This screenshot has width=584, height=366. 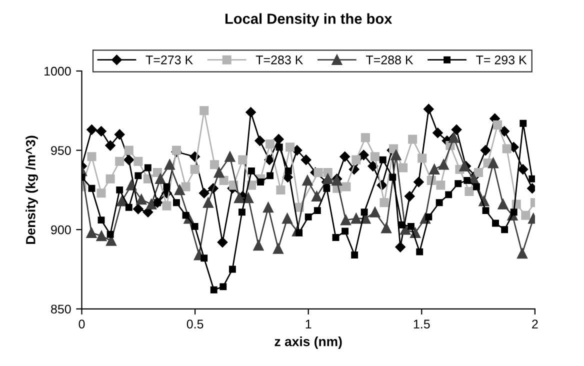 I want to click on y-tick-label: 900, so click(x=61, y=229).